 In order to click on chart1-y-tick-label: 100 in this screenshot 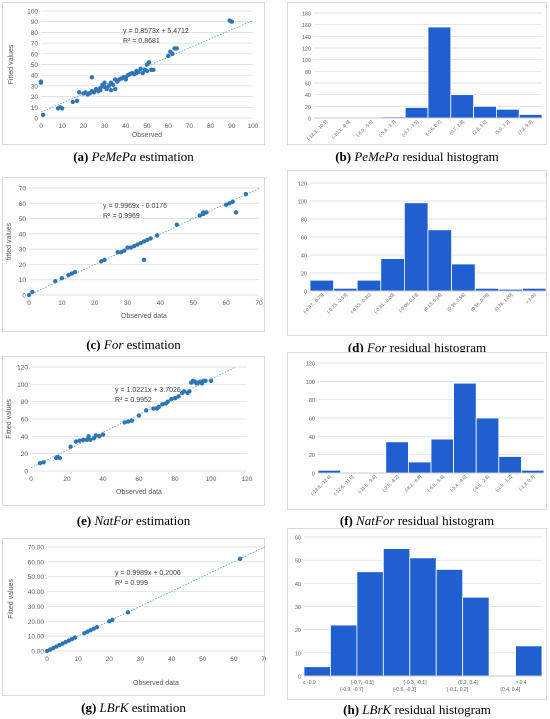, I will do `click(306, 61)`.